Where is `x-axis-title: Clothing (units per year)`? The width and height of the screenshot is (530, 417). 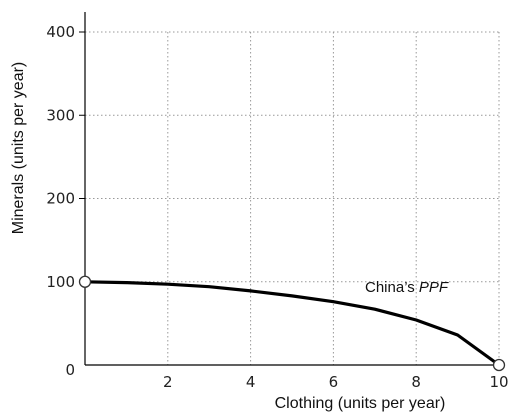
x-axis-title: Clothing (units per year) is located at coordinates (360, 403).